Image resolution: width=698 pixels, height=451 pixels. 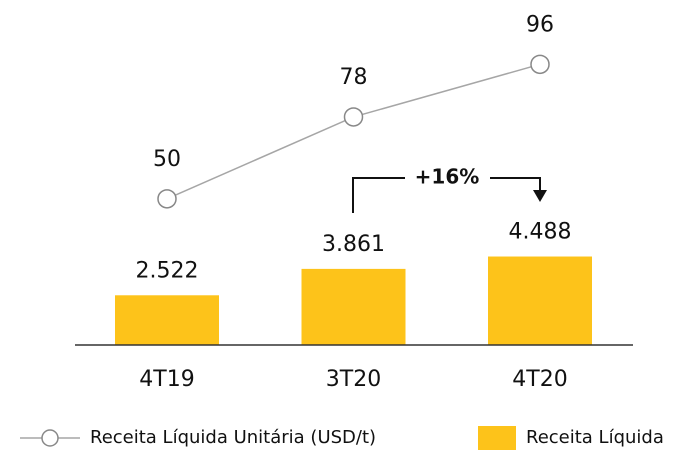 What do you see at coordinates (515, 184) in the screenshot?
I see `bracket-right` at bounding box center [515, 184].